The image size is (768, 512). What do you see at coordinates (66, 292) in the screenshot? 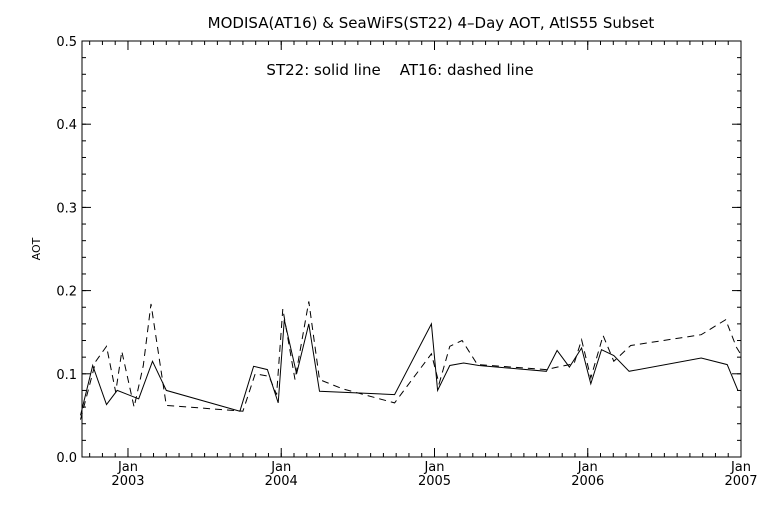
I see `y-tick-label: 0.2` at bounding box center [66, 292].